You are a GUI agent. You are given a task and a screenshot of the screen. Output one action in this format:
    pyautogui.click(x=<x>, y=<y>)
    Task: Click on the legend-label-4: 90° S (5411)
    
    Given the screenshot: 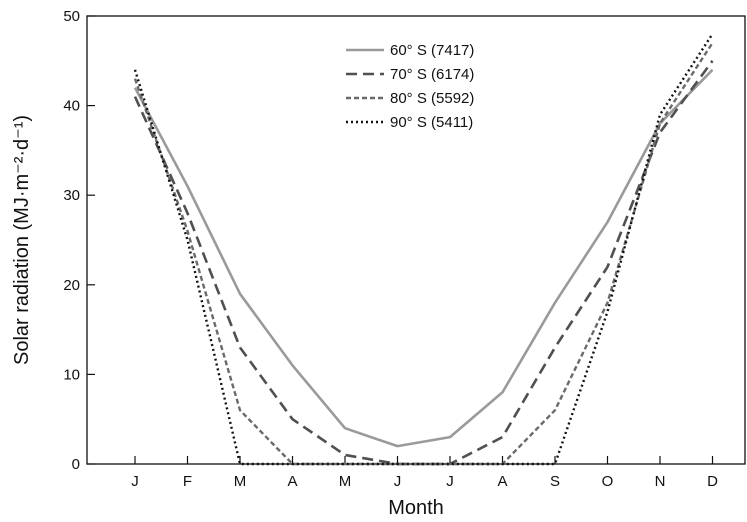 What is the action you would take?
    pyautogui.click(x=431, y=122)
    